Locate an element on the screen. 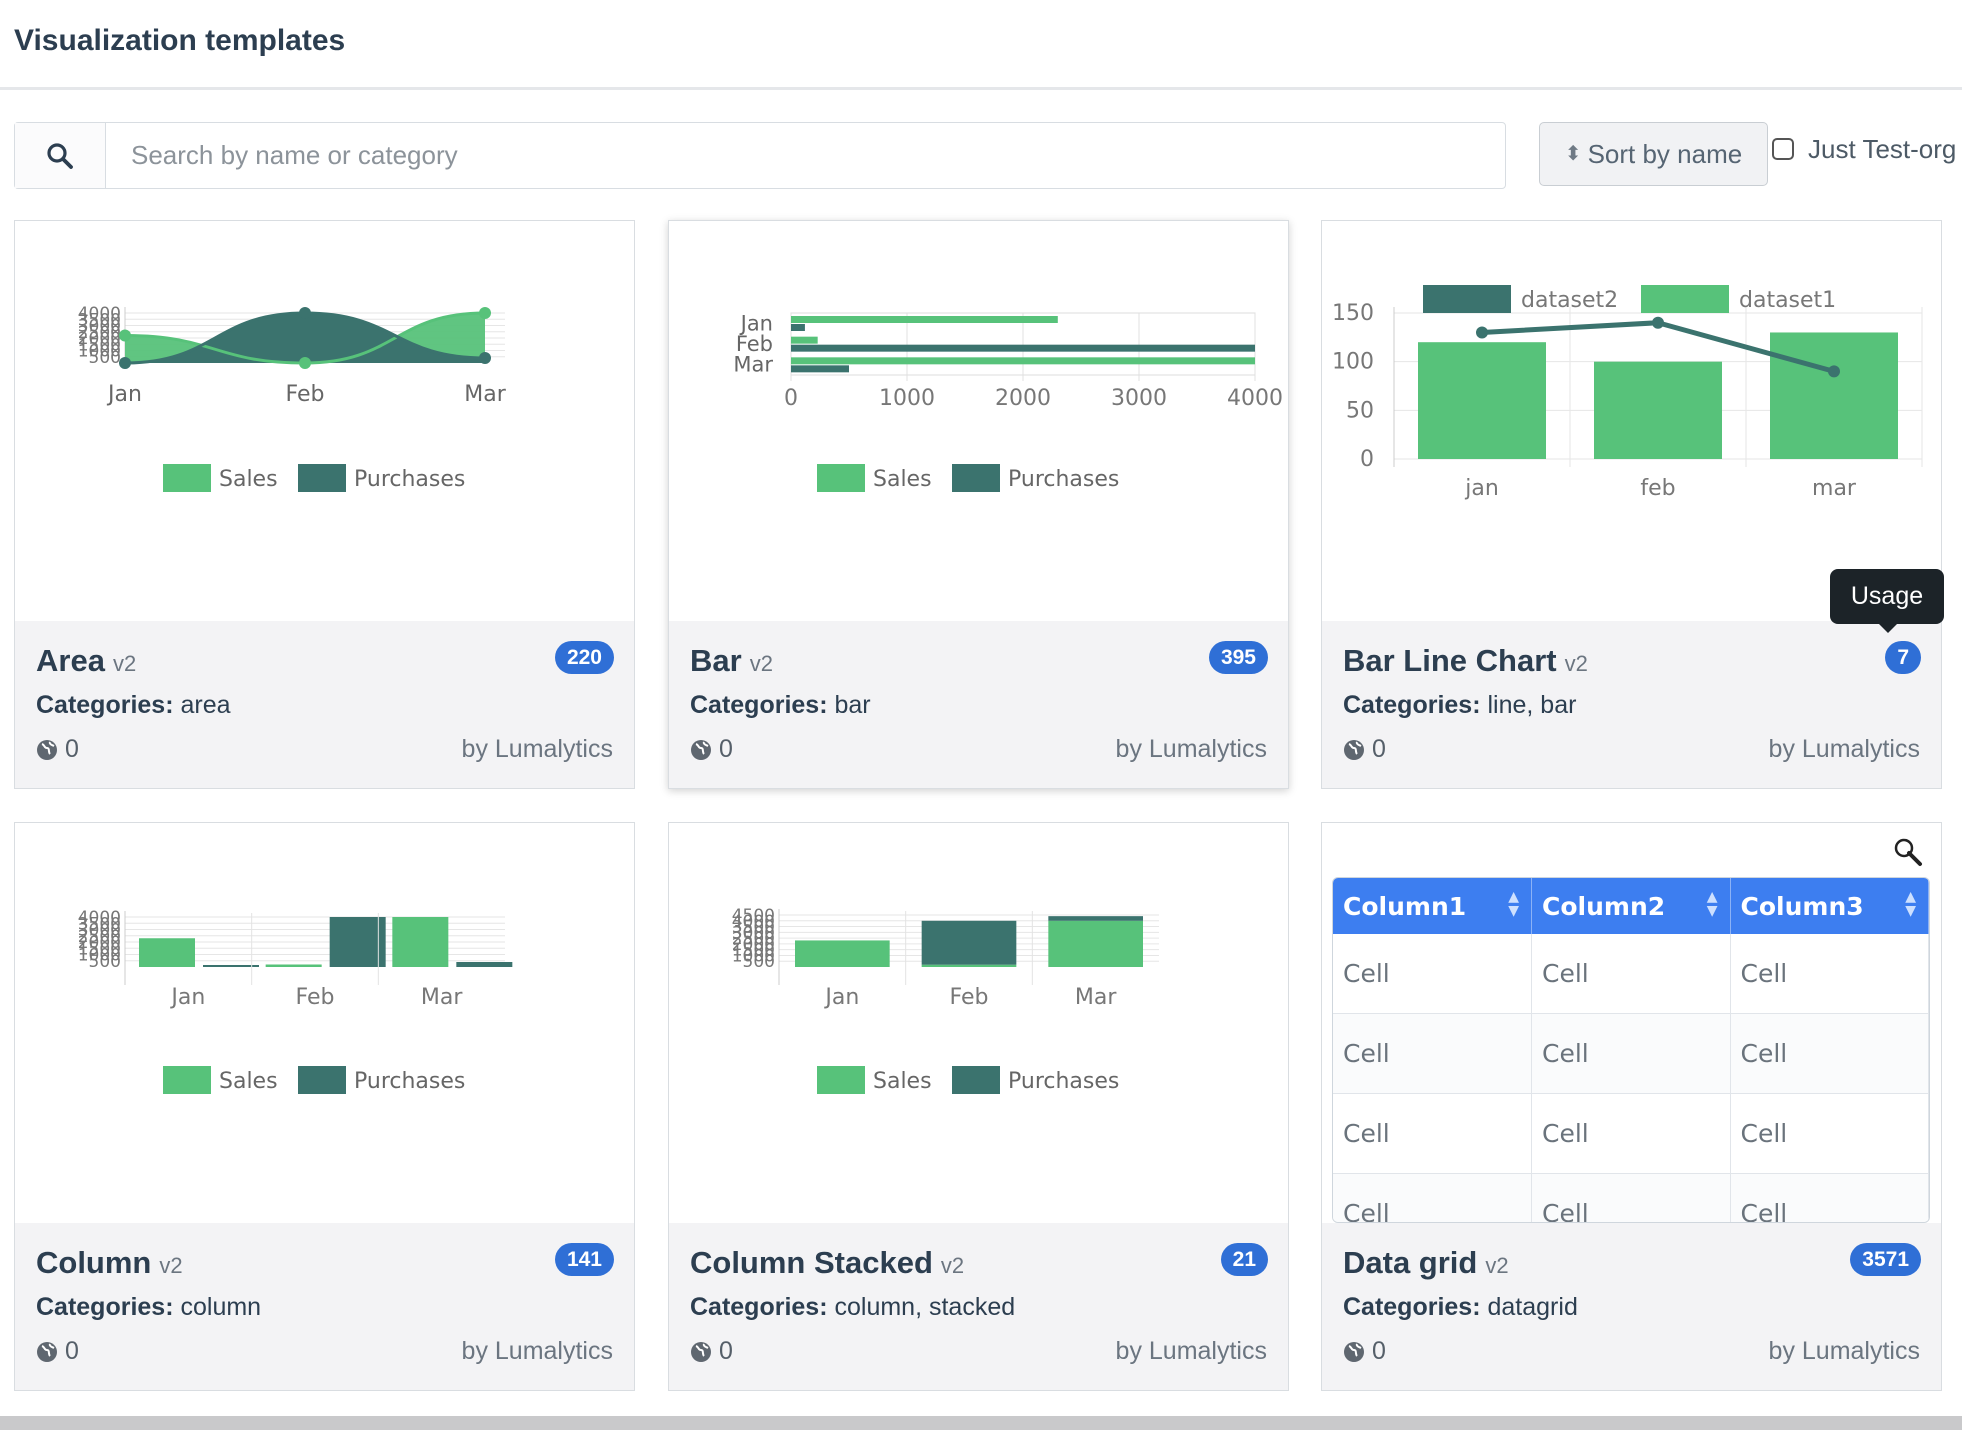 This screenshot has width=1962, height=1430. column-header: Column3 ▲ ▼ is located at coordinates (1829, 906).